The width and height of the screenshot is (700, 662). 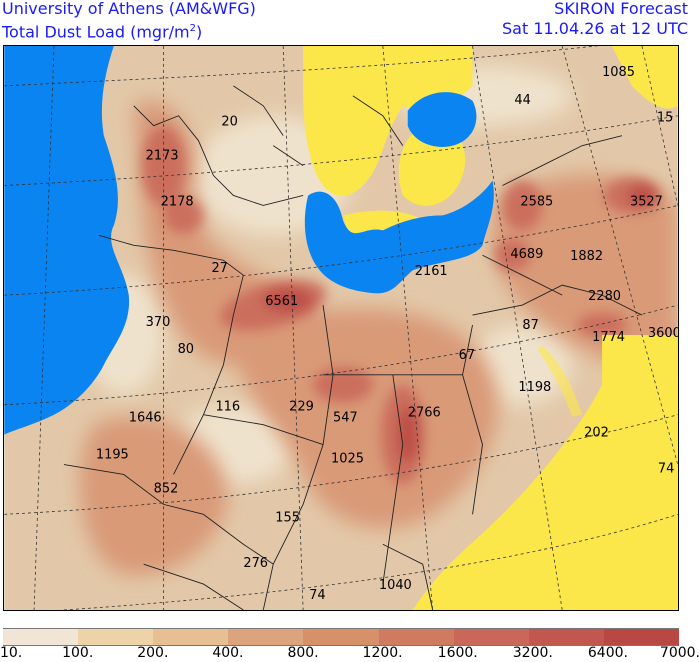 What do you see at coordinates (78, 653) in the screenshot?
I see `legend-tick-label: 100.` at bounding box center [78, 653].